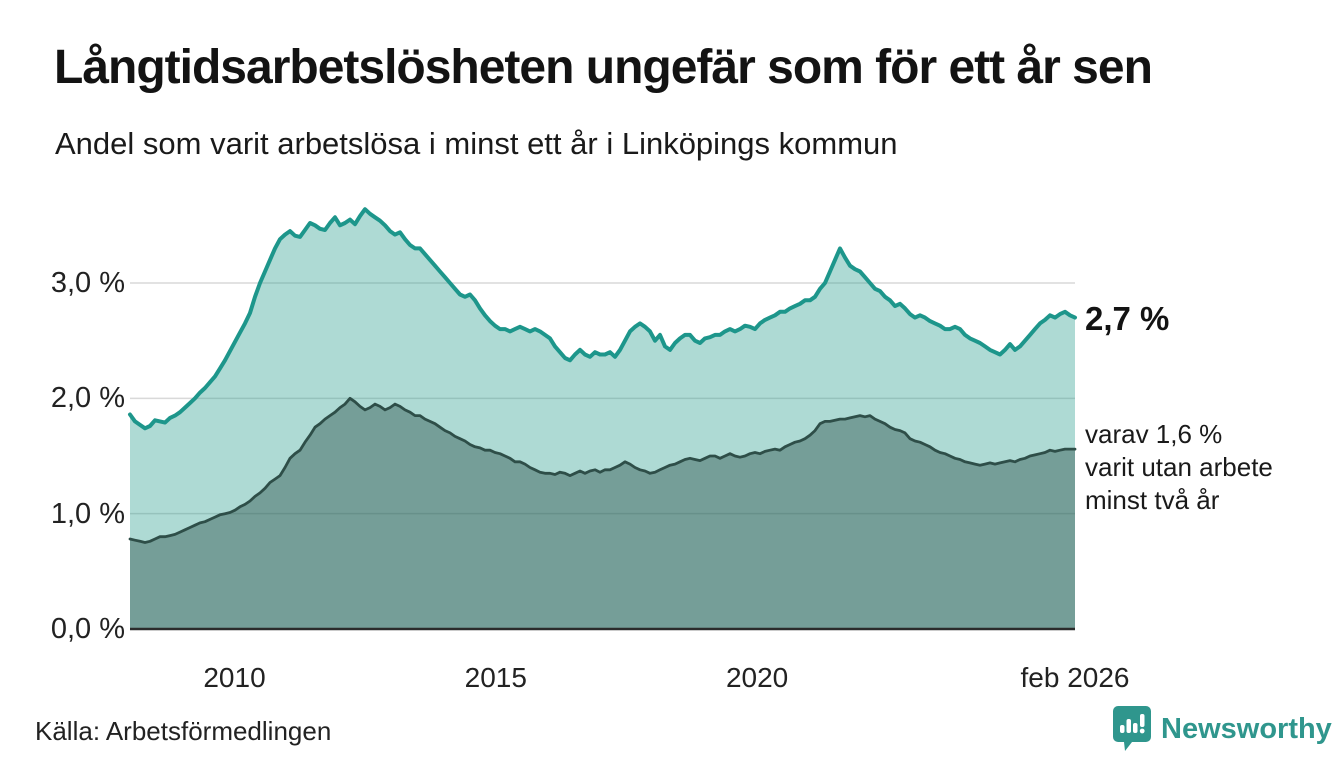  Describe the element at coordinates (1127, 318) in the screenshot. I see `latest-value-label: 2,7 %` at that location.